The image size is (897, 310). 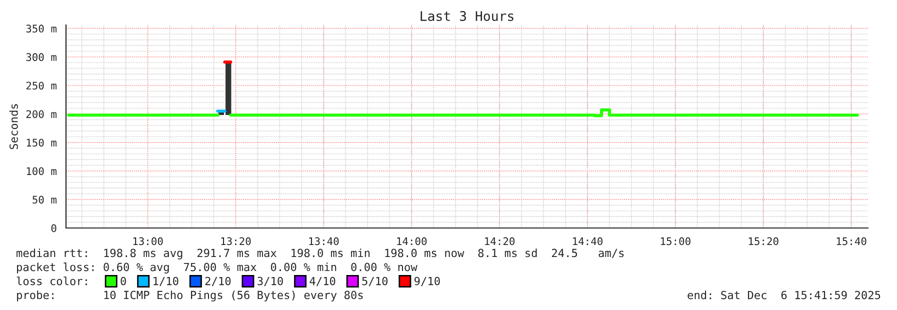 What do you see at coordinates (190, 296) in the screenshot?
I see `text: probe: 10 ICMP Echo Pings (56 Bytes) every 80s` at bounding box center [190, 296].